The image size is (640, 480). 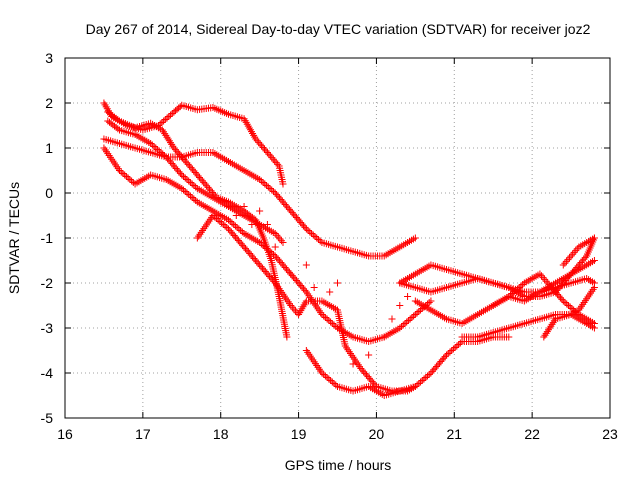 I want to click on x-tick-label: 21, so click(x=454, y=434).